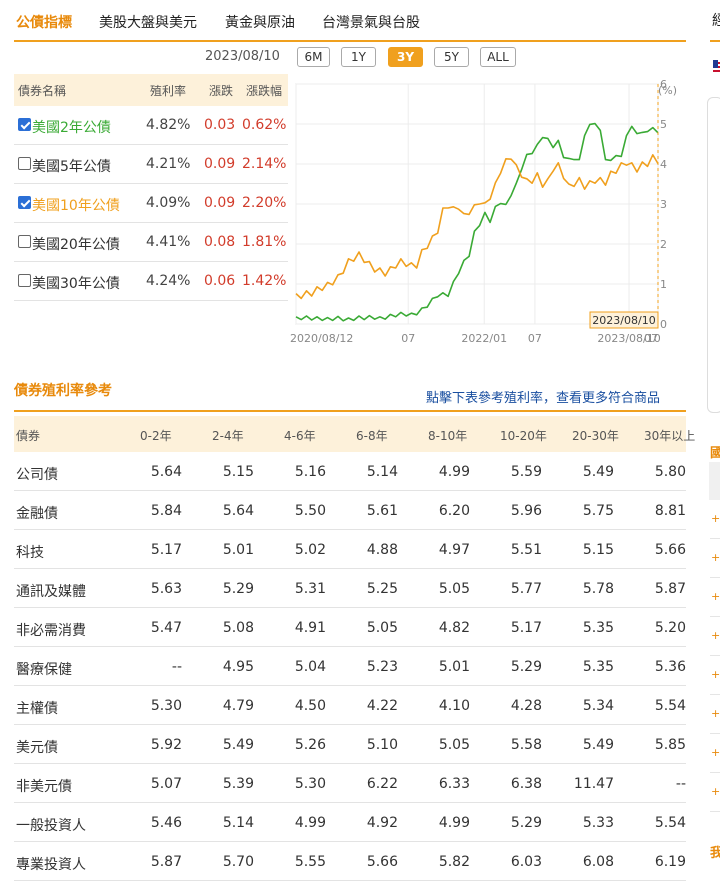 This screenshot has width=720, height=890. I want to click on yield-cell: 5.87, so click(166, 862).